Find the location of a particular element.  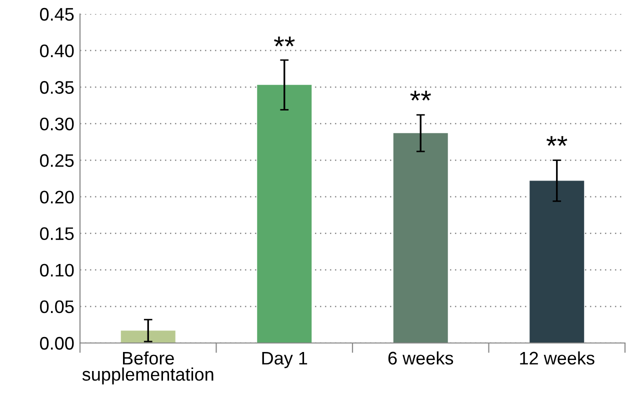

x-tick-label: 12 weeks is located at coordinates (557, 358).